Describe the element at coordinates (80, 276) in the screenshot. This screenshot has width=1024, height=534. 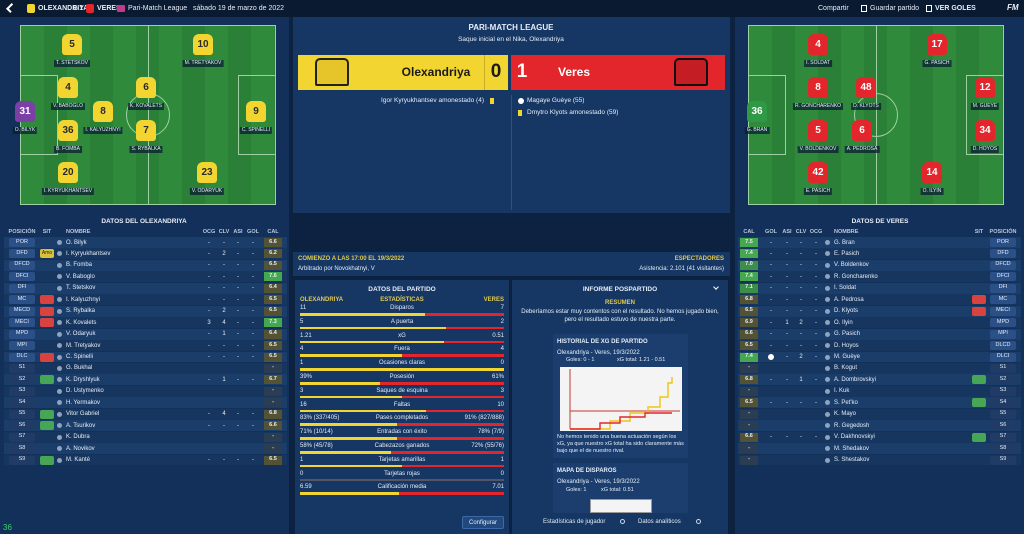
I see `player-name: V. Baboglo` at that location.